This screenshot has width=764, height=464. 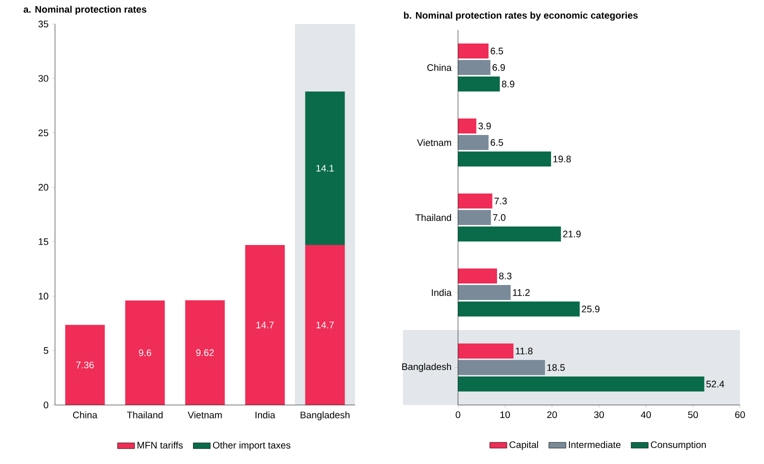 I want to click on y-tick-label: 35, so click(x=43, y=24).